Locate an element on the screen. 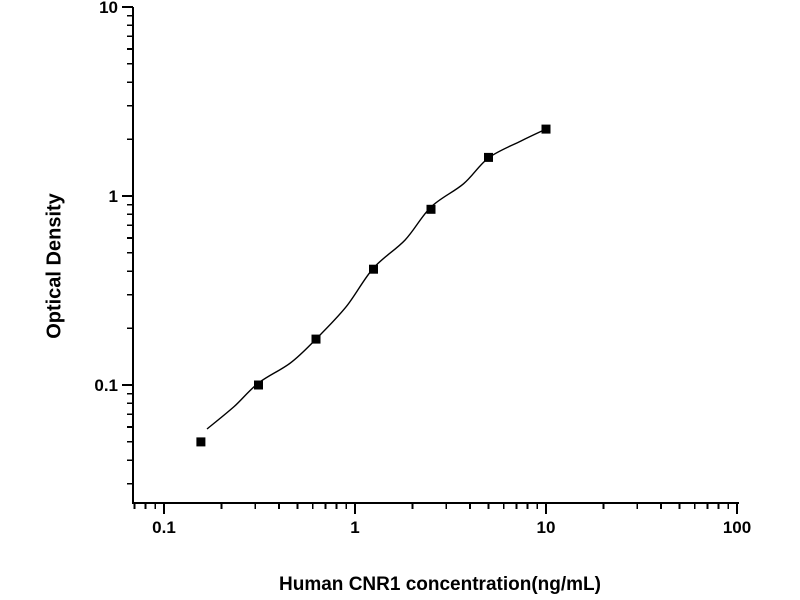 This screenshot has height=600, width=800. y-tick-label: 0.1 is located at coordinates (106, 385).